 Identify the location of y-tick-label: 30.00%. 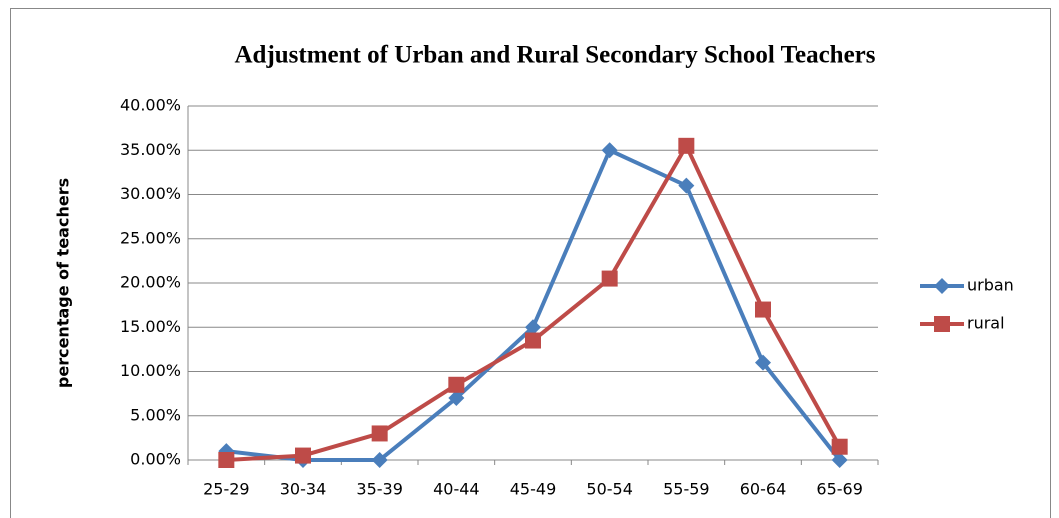
(150, 193).